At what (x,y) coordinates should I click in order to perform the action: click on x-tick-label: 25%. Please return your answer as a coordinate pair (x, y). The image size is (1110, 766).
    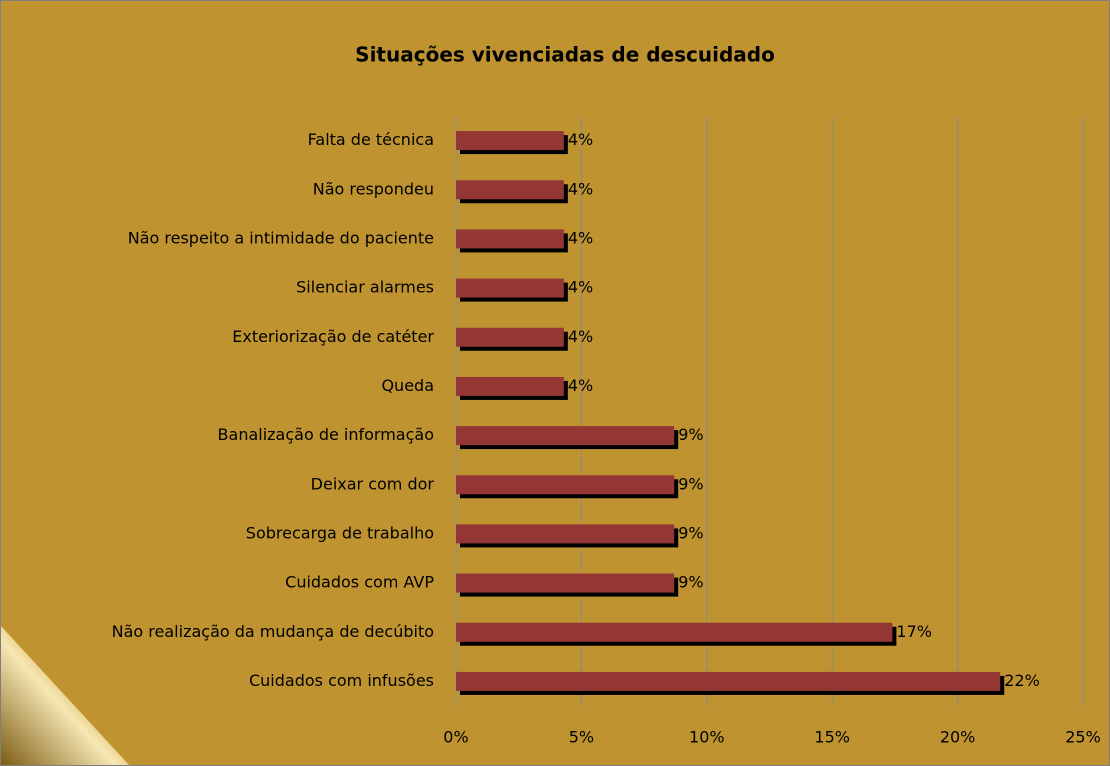
    Looking at the image, I should click on (1083, 737).